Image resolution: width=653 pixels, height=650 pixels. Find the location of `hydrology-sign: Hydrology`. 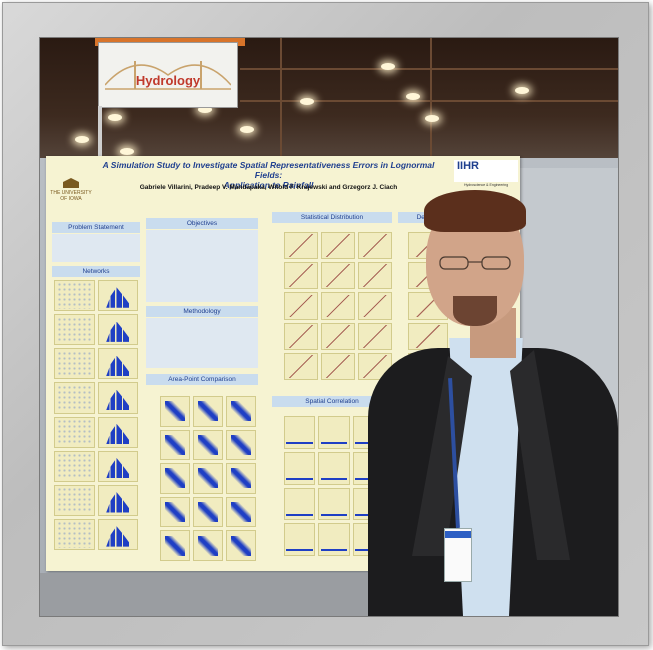

hydrology-sign: Hydrology is located at coordinates (168, 75).